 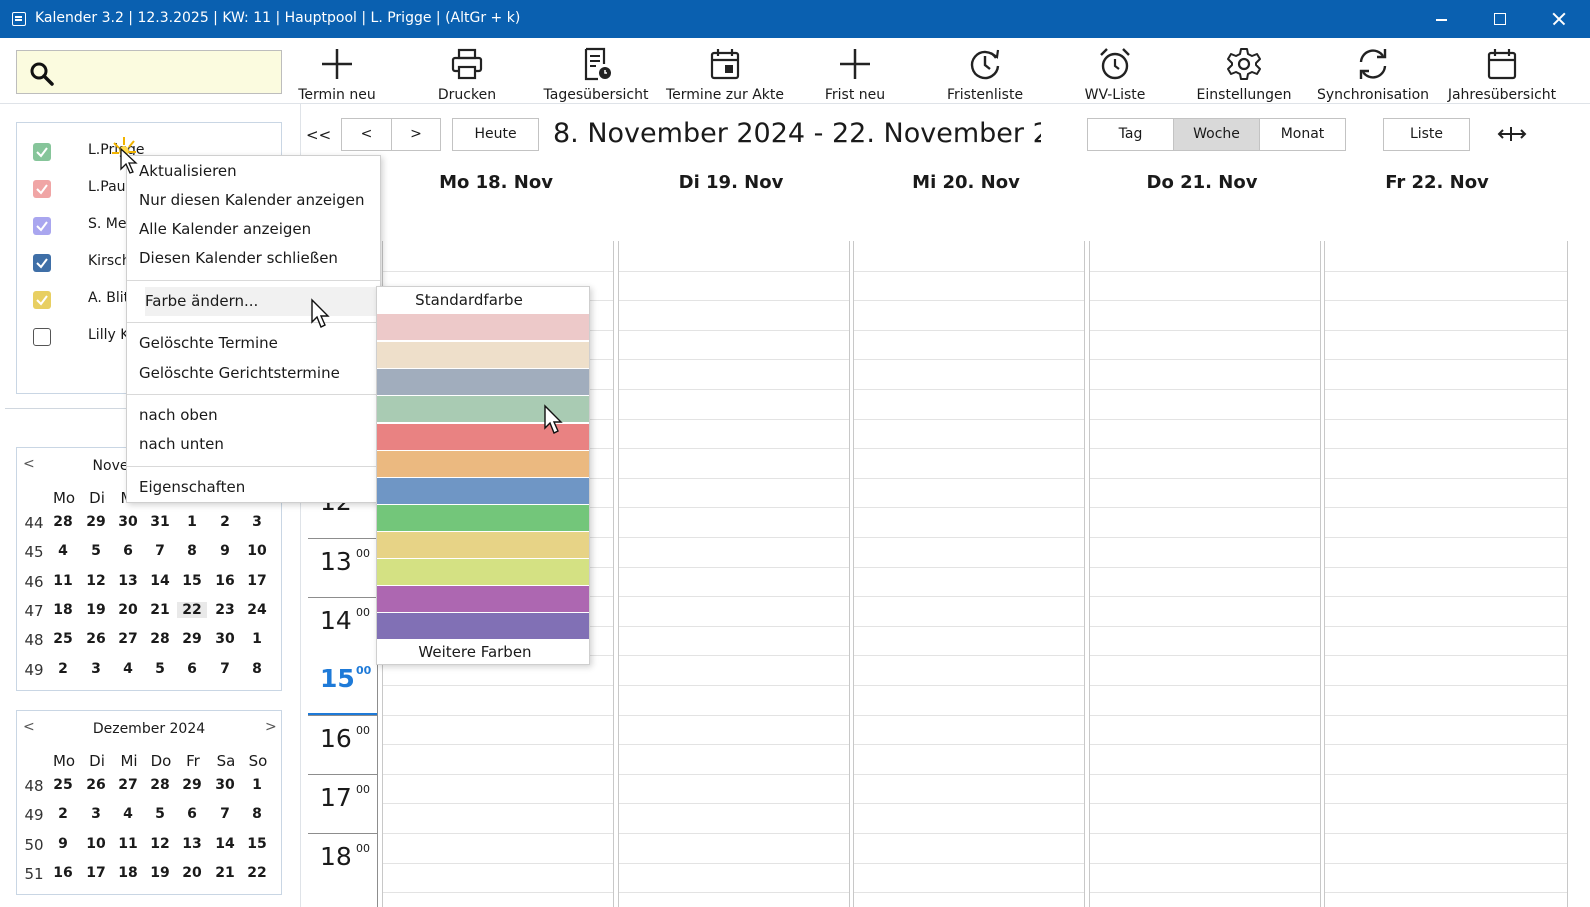 What do you see at coordinates (469, 300) in the screenshot?
I see `standard-color-item: Standardfarbe` at bounding box center [469, 300].